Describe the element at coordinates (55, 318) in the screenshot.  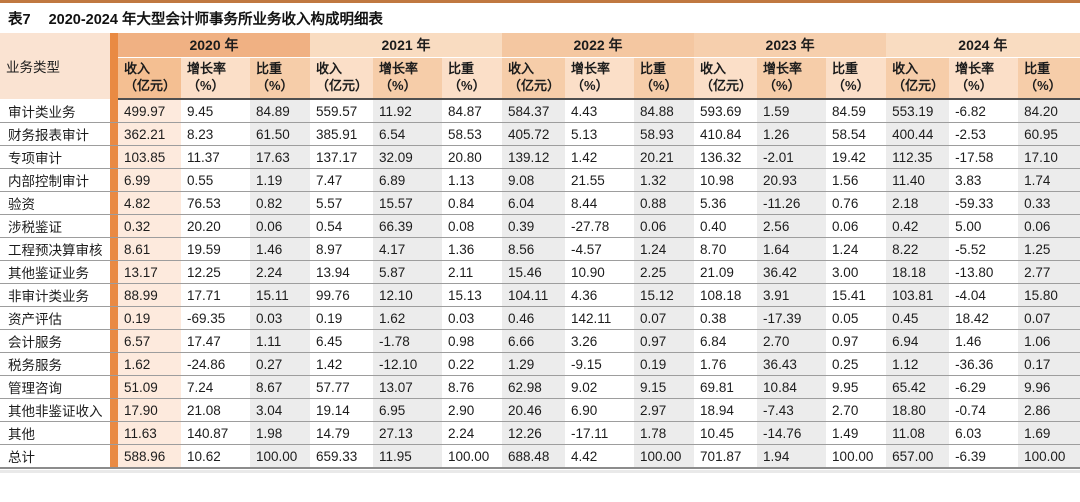
I see `row-label: 资产评估` at that location.